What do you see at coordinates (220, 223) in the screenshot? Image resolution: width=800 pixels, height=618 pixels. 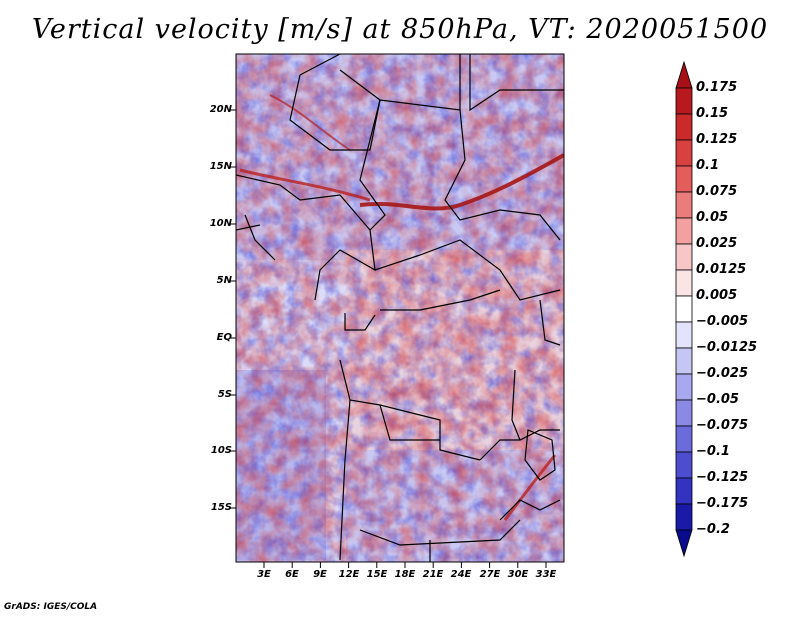 I see `lat-label: 10N` at bounding box center [220, 223].